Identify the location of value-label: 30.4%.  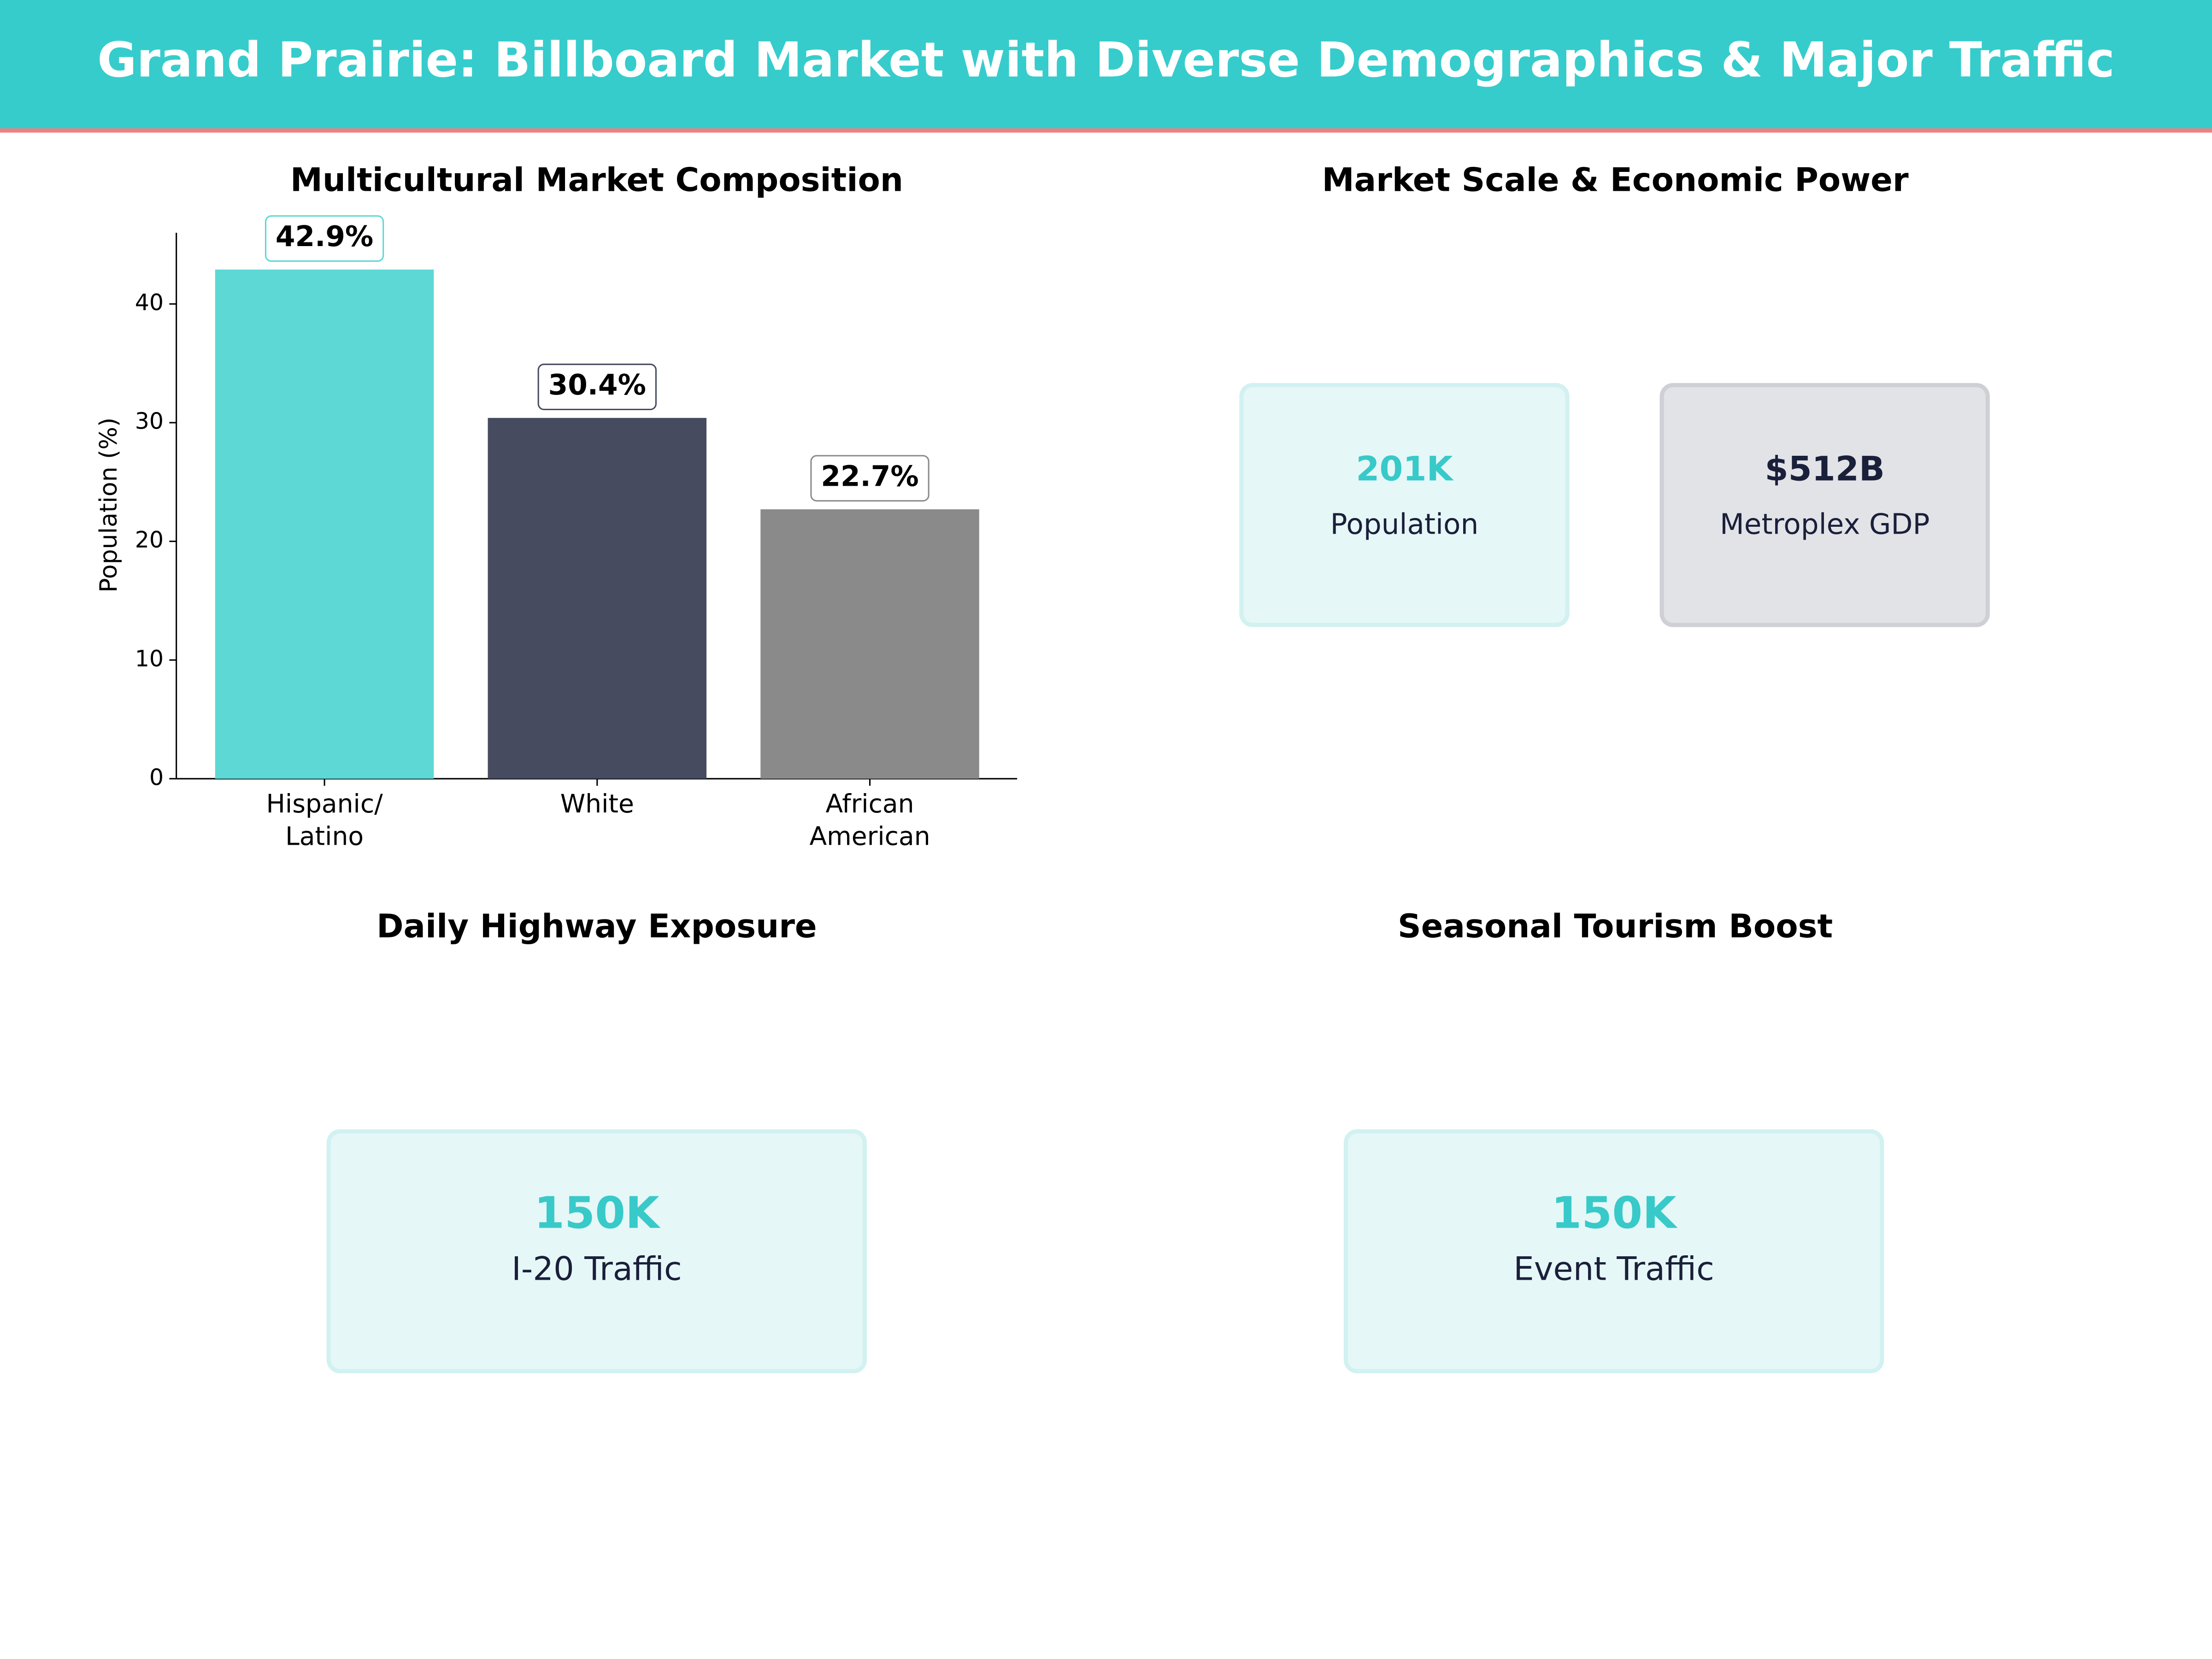
(597, 385).